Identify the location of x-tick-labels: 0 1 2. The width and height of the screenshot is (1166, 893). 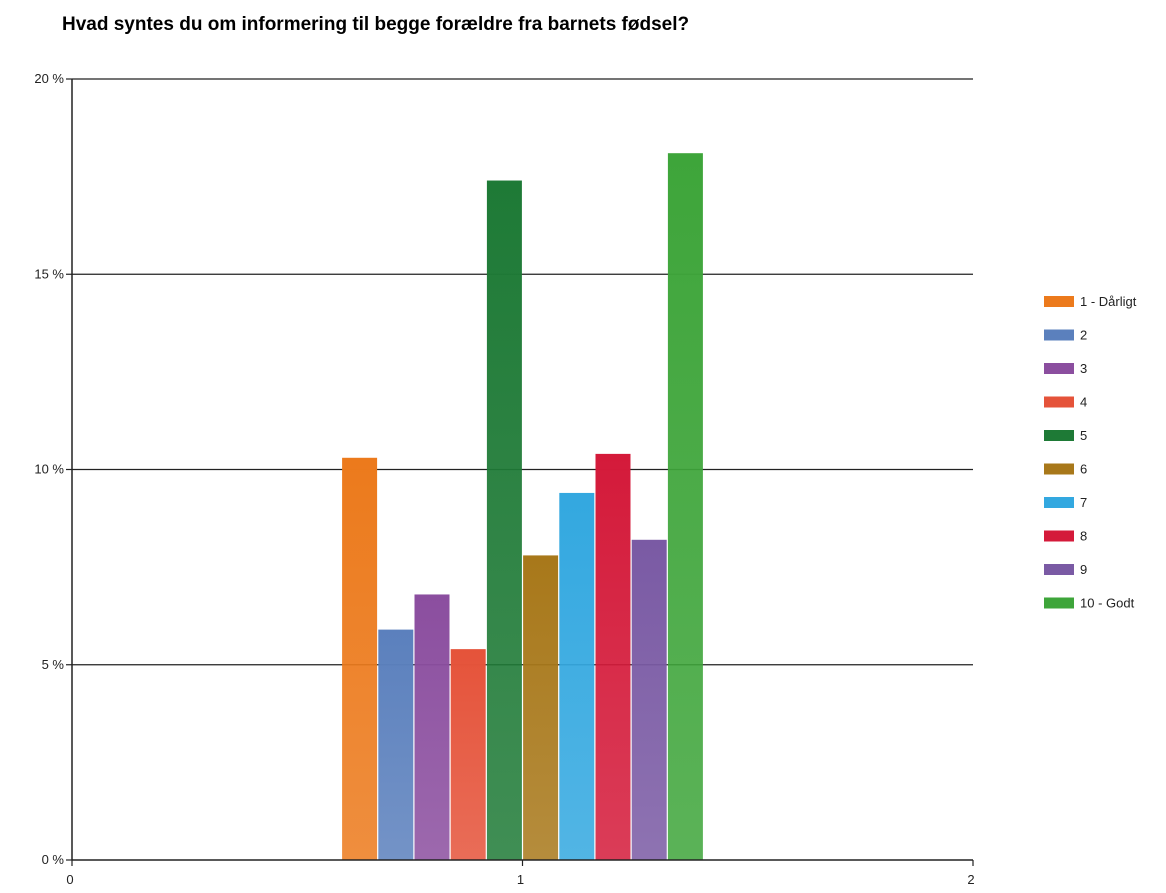
(520, 879).